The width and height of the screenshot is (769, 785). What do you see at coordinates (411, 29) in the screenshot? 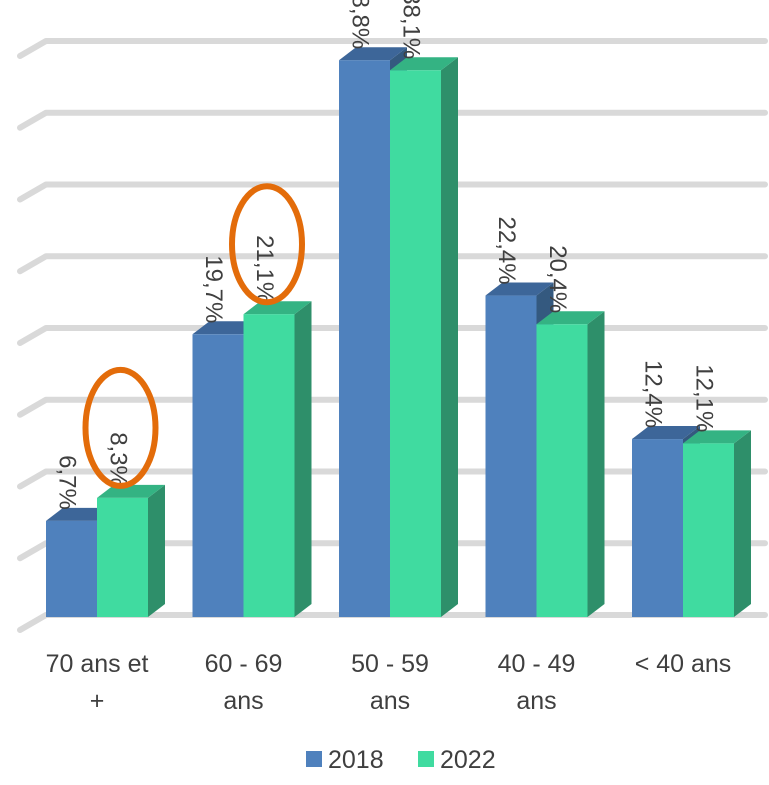
I see `value-label: 38,1%` at bounding box center [411, 29].